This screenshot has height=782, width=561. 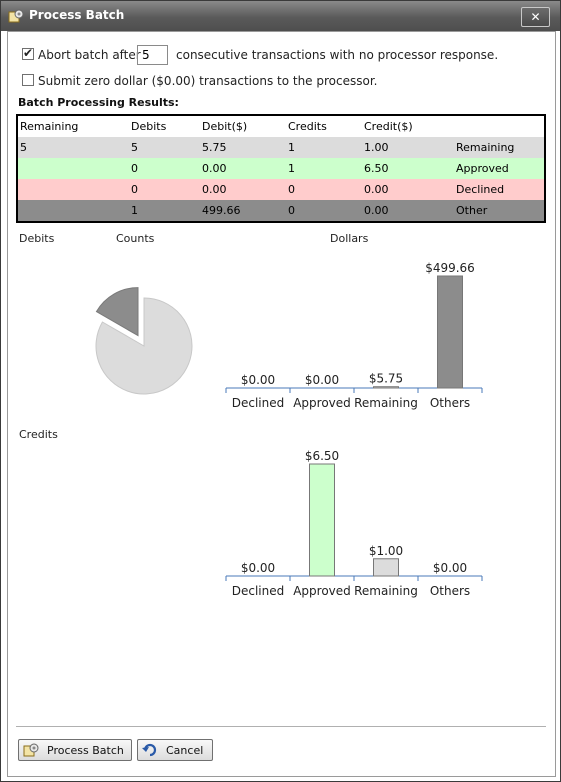 What do you see at coordinates (499, 147) in the screenshot?
I see `row-label: Remaining` at bounding box center [499, 147].